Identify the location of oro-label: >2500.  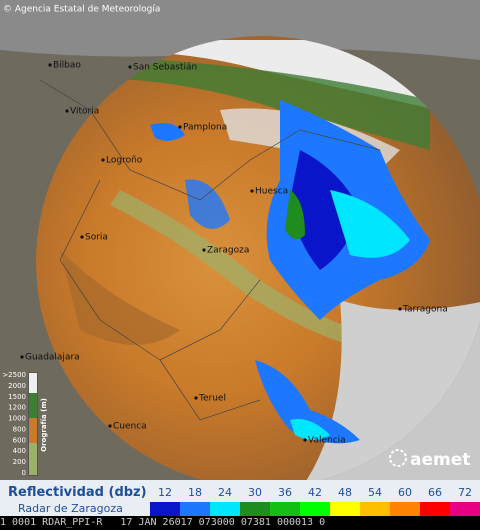
(14, 375).